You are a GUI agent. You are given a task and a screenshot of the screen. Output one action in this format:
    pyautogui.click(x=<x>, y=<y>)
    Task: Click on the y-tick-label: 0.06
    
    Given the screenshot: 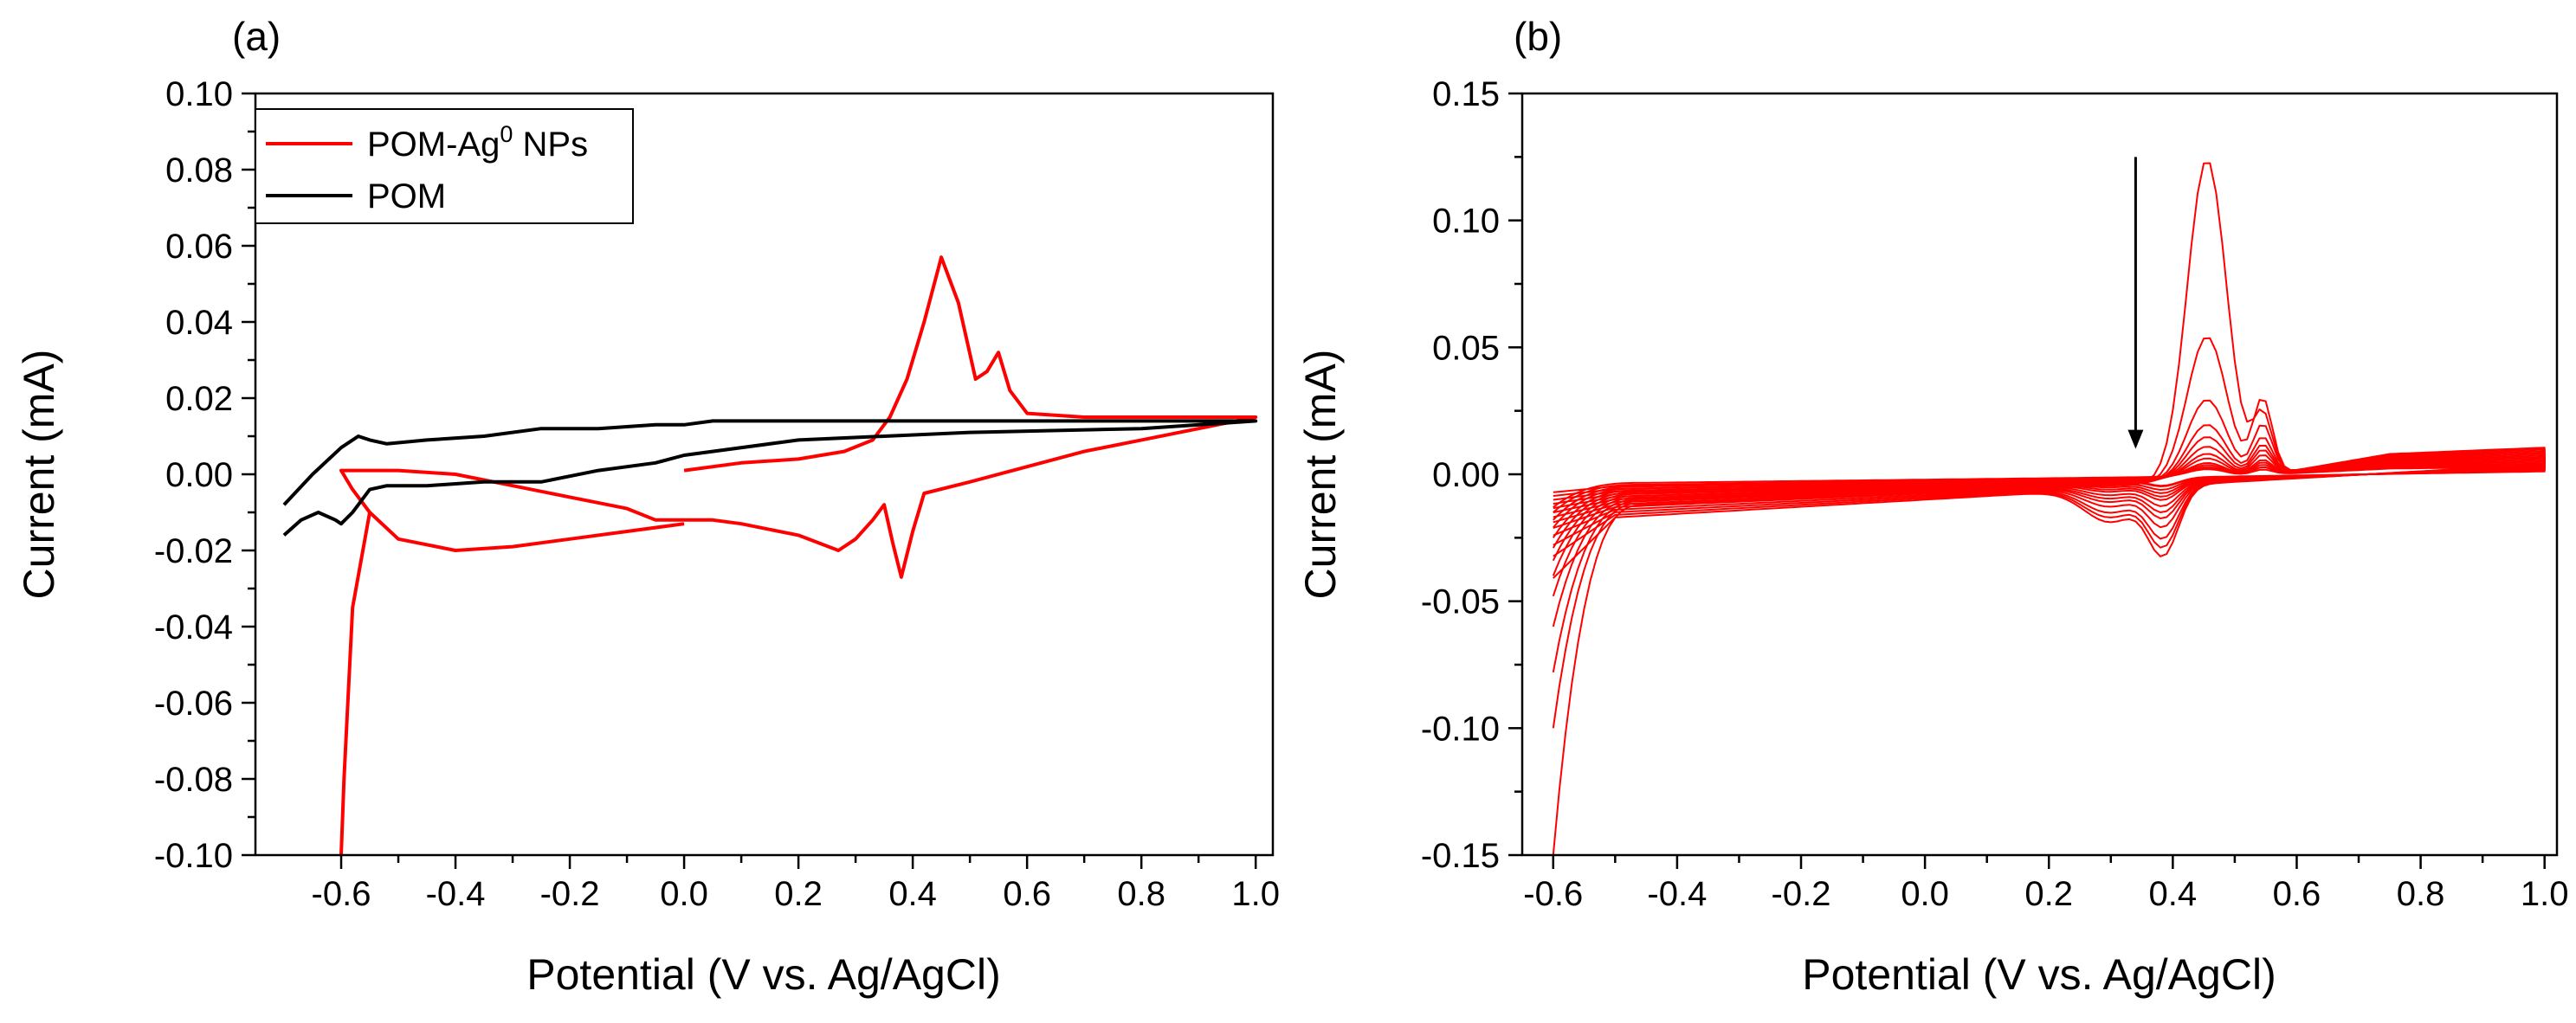 What is the action you would take?
    pyautogui.click(x=199, y=247)
    